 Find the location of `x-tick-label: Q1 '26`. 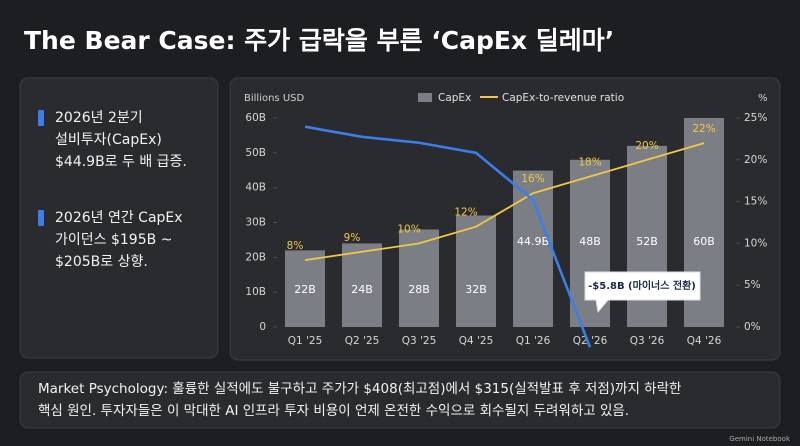

x-tick-label: Q1 '26 is located at coordinates (533, 341).